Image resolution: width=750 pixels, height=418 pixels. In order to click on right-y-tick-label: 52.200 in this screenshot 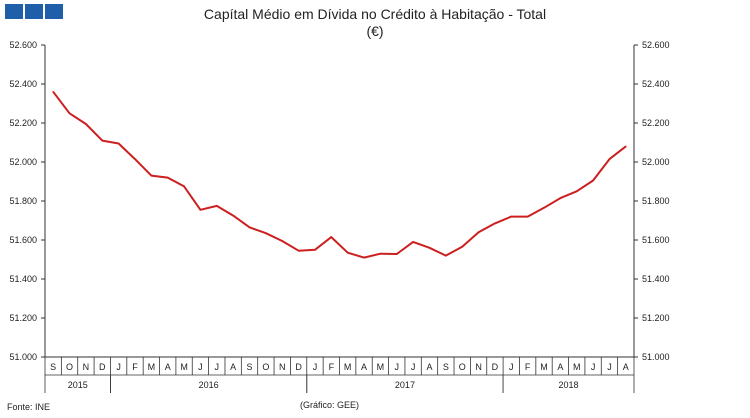, I will do `click(656, 123)`.